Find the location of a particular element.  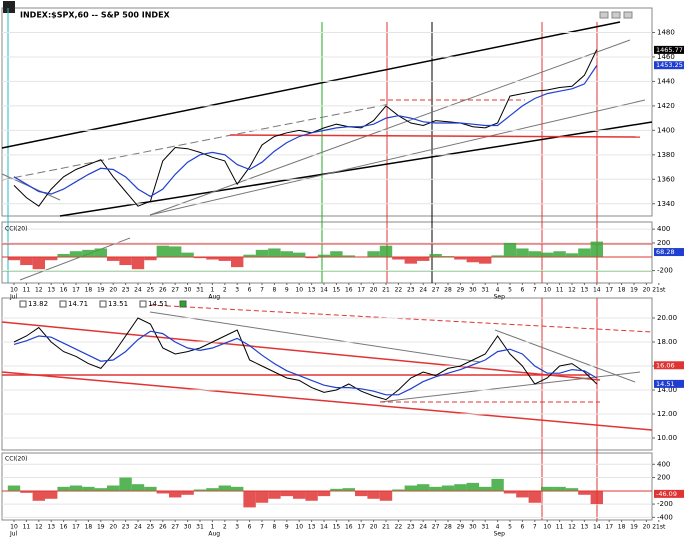

trend-line is located at coordinates (510, 387).